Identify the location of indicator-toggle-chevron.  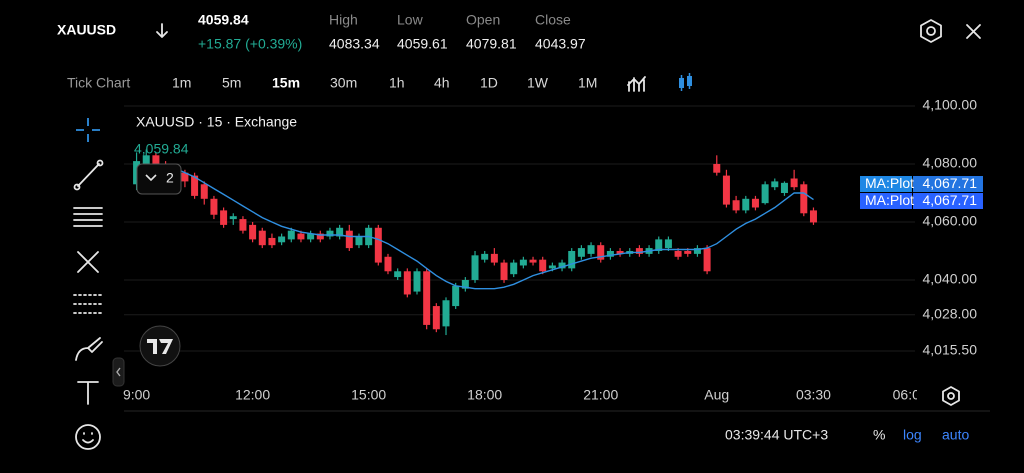
(151, 178).